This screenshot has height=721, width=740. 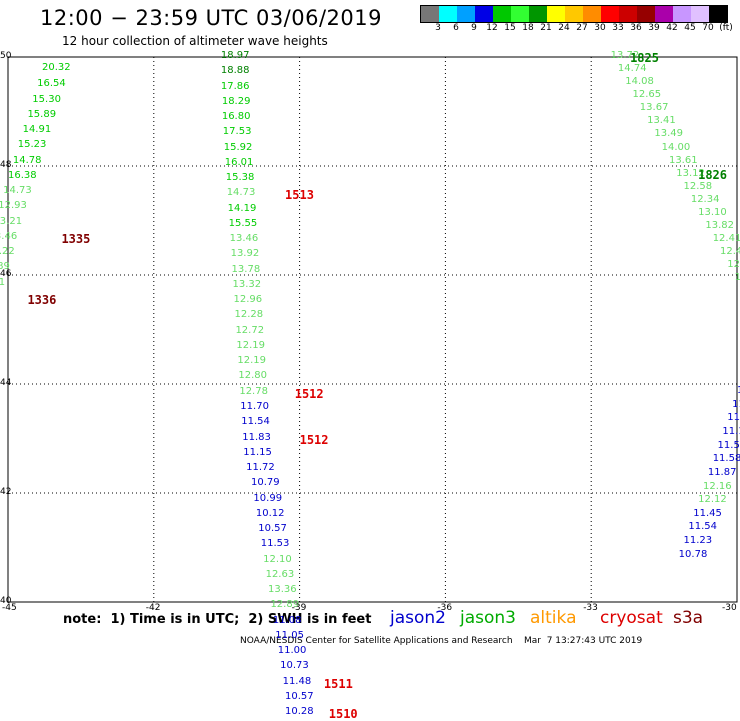 What do you see at coordinates (553, 618) in the screenshot?
I see `legend-altika: altika` at bounding box center [553, 618].